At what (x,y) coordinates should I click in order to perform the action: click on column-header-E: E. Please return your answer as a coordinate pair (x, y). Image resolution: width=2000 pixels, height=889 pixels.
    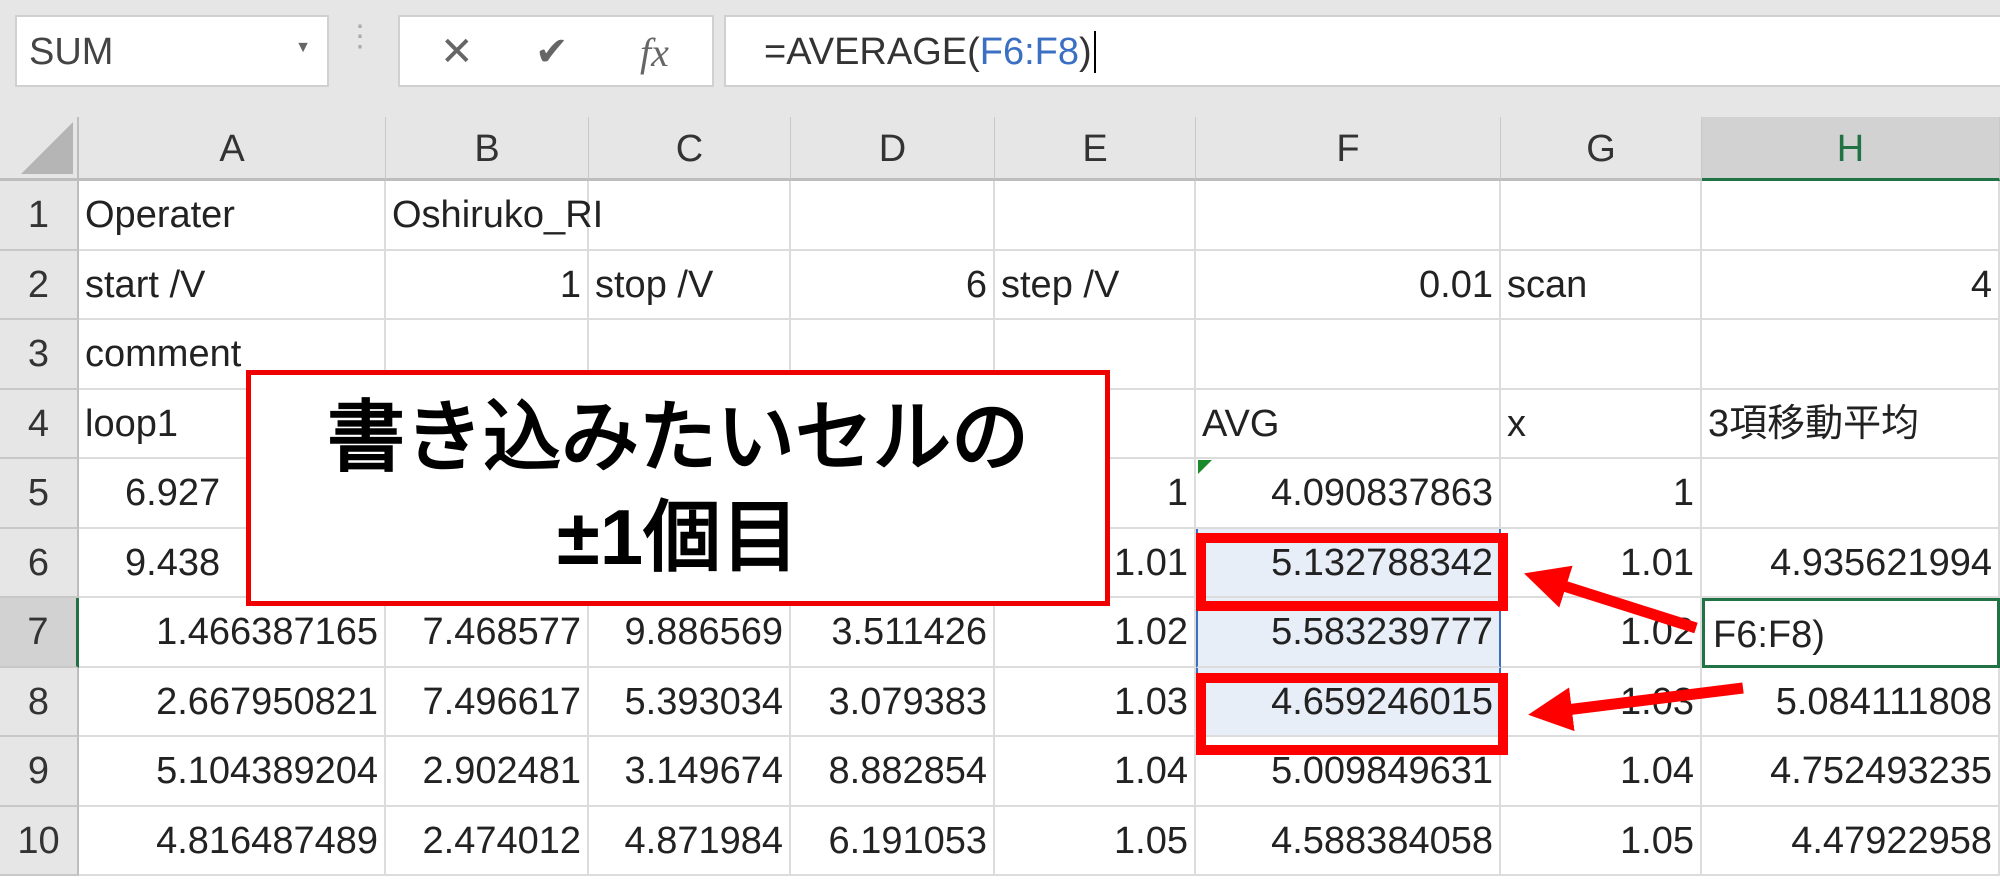
    Looking at the image, I should click on (1095, 149).